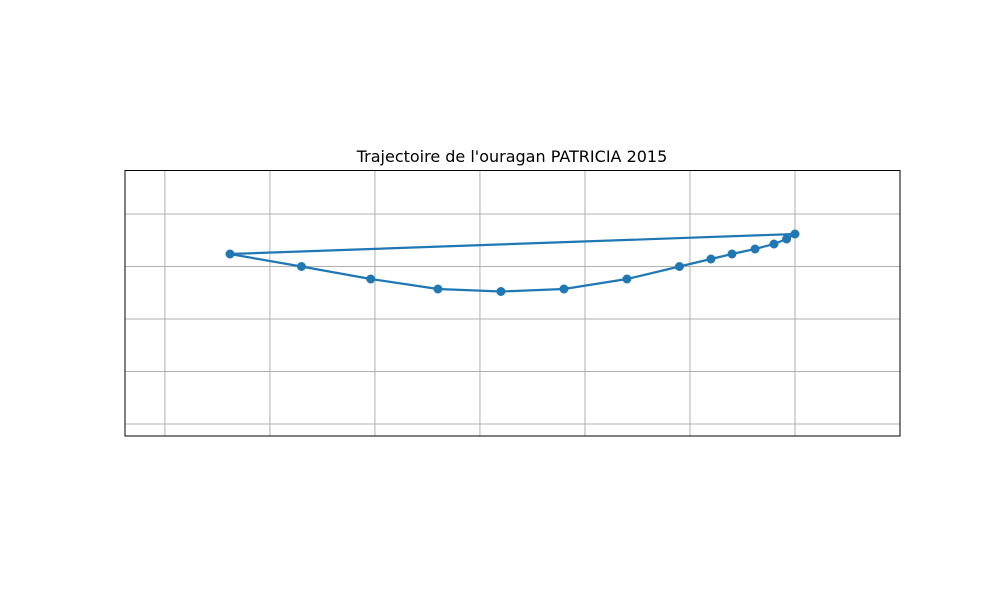 The height and width of the screenshot is (600, 1000). I want to click on chart-title: Trajectoire de l'ouragan PATRICIA 2015, so click(512, 156).